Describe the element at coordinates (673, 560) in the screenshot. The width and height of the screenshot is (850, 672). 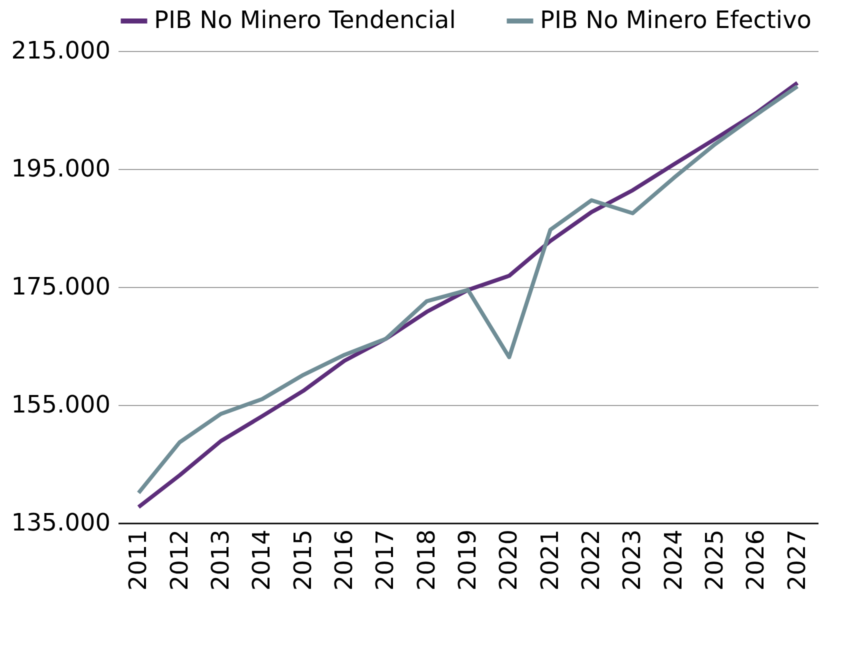
I see `x-tick-label: 2024` at that location.